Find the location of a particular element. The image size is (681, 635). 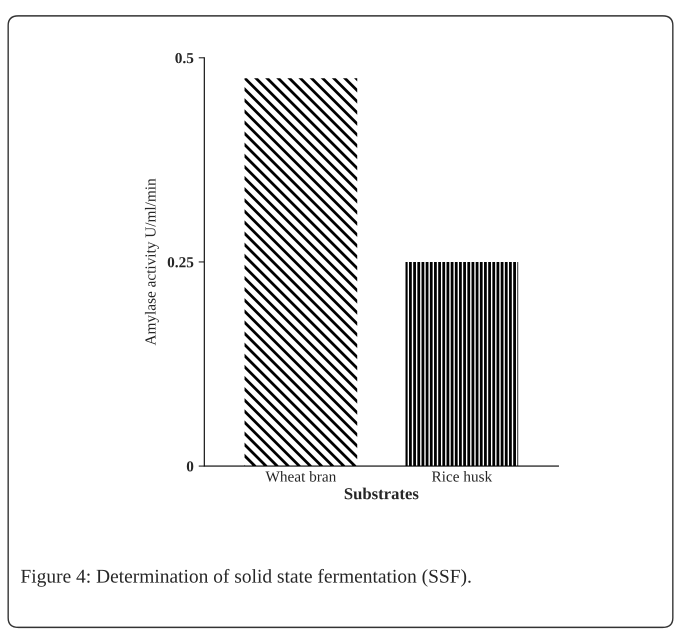

x-tick-label: Rice husk is located at coordinates (462, 476).